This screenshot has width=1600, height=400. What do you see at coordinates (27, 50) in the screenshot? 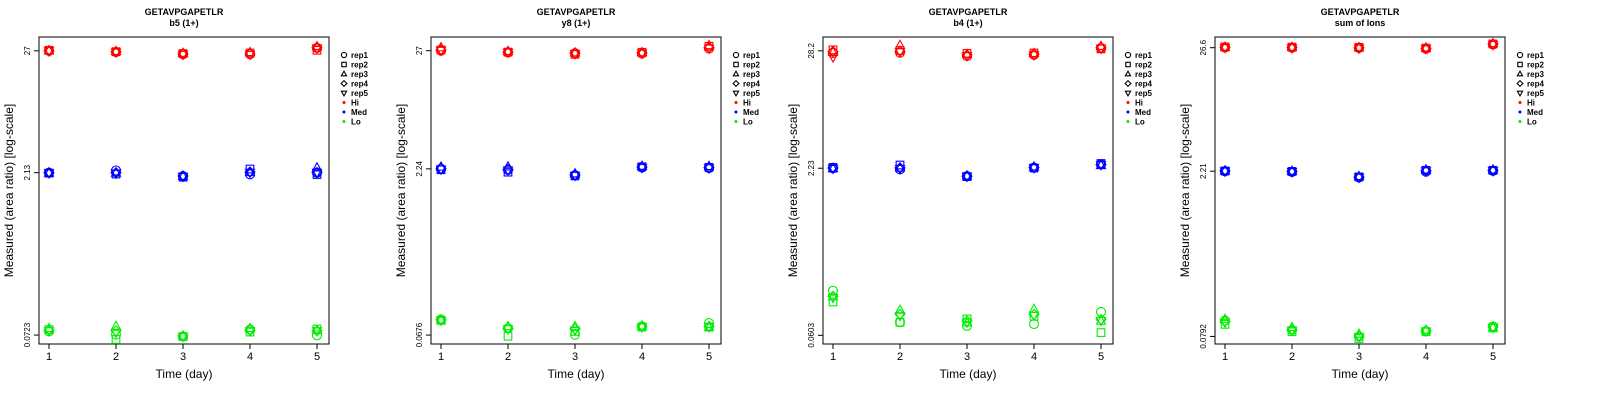
I see `y-tick-label: 27` at bounding box center [27, 50].